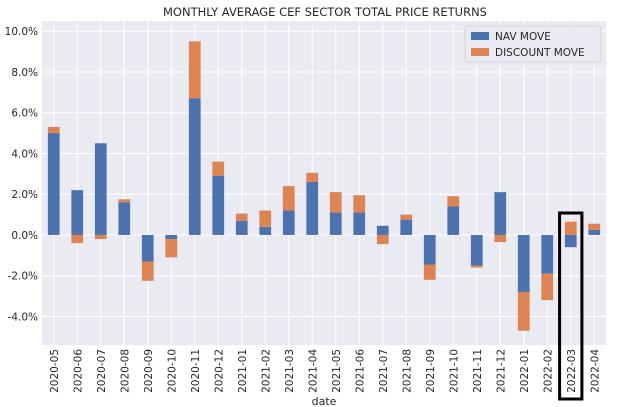  I want to click on x-tick-label: 2021-06, so click(360, 371).